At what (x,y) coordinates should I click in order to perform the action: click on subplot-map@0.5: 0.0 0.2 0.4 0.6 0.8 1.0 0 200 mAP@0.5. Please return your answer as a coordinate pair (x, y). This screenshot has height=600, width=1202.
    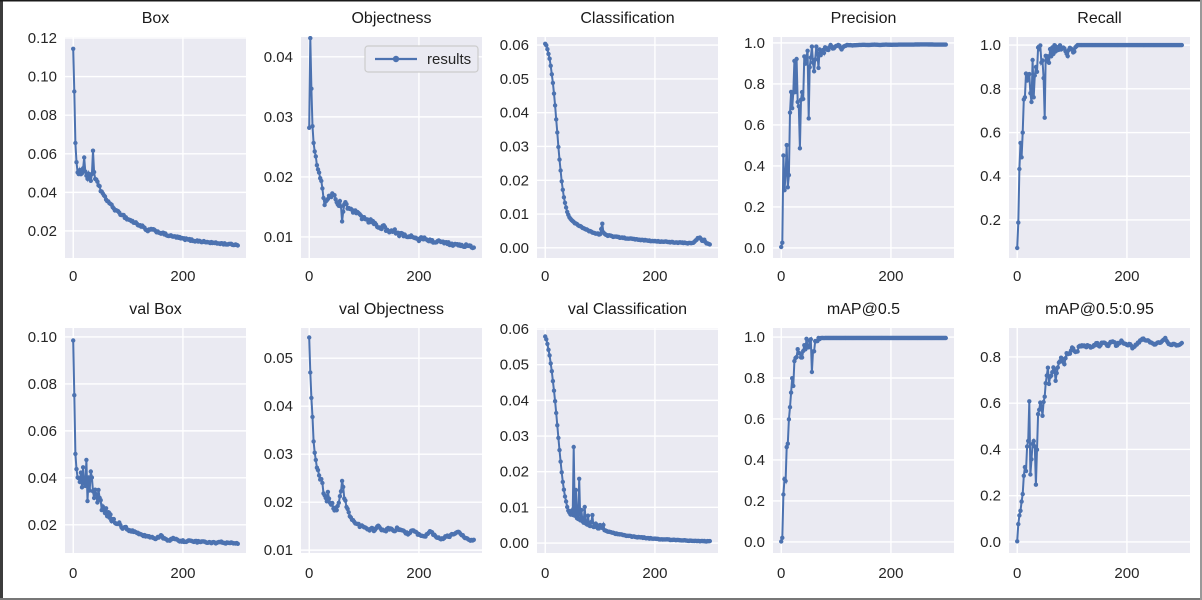
    Looking at the image, I should click on (849, 441).